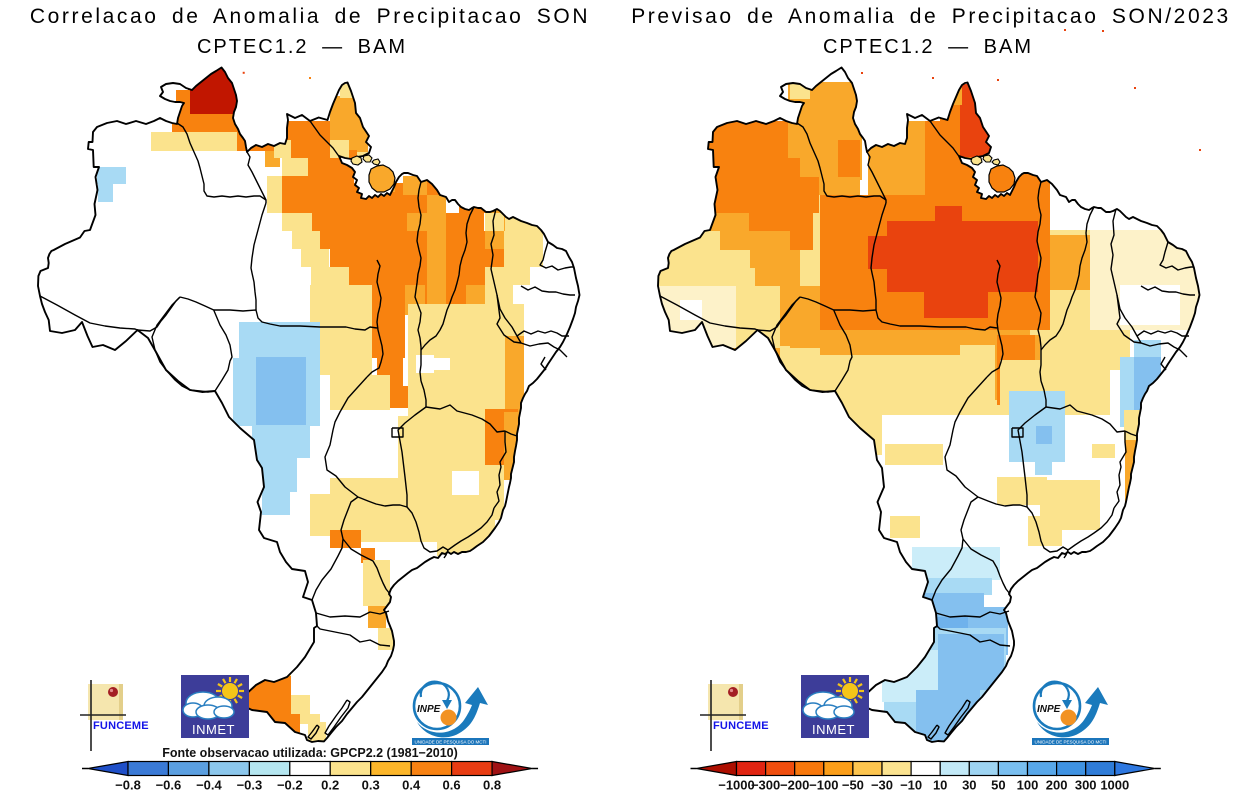  Describe the element at coordinates (765, 785) in the screenshot. I see `svg-text: −300` at that location.